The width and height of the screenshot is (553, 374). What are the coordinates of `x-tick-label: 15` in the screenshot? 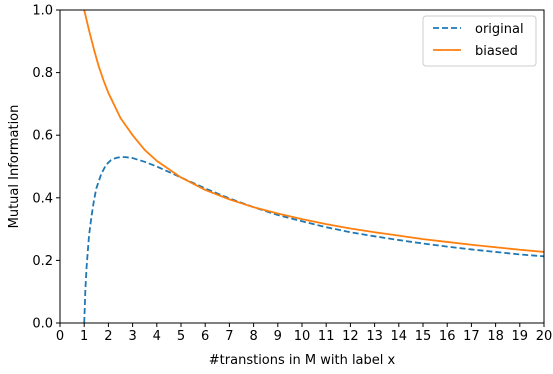 It's located at (423, 336).